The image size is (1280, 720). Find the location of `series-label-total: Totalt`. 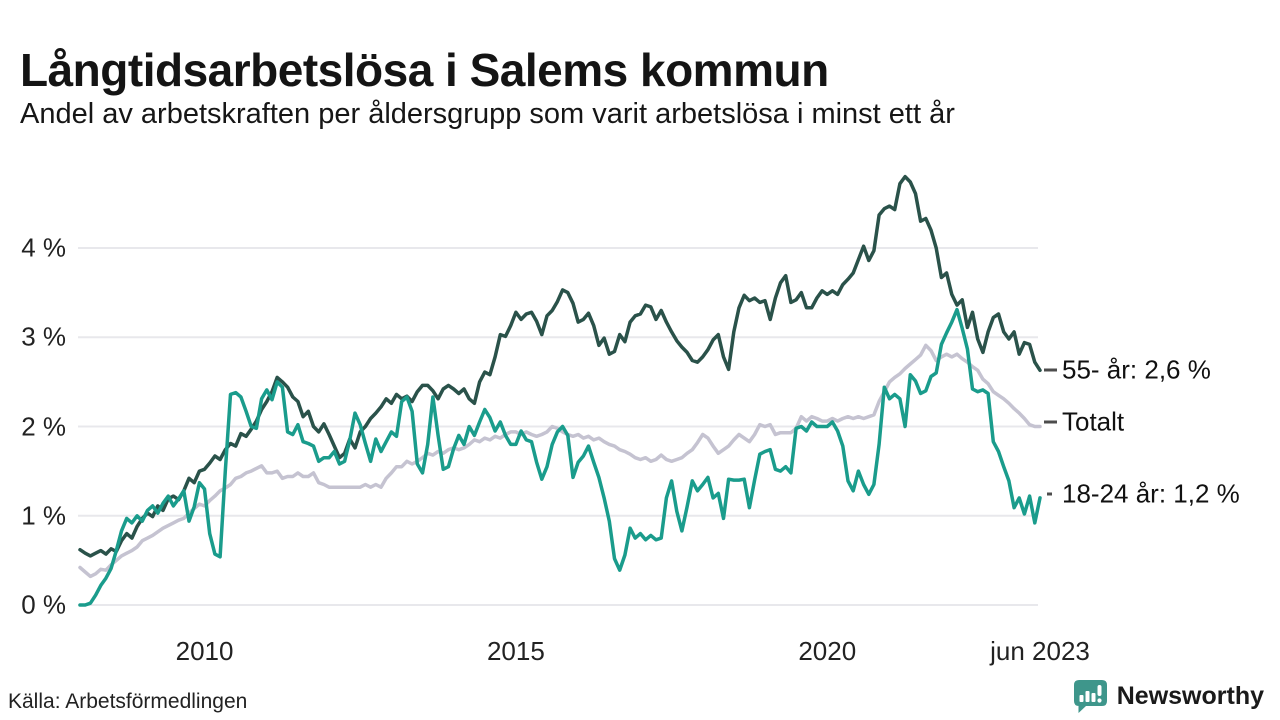

series-label-total: Totalt is located at coordinates (1093, 421).